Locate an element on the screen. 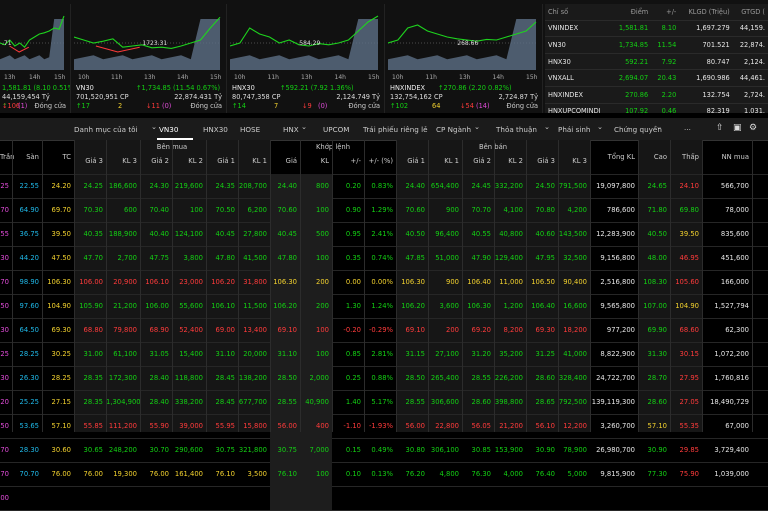  column-header: Tổng KL is located at coordinates (621, 157).